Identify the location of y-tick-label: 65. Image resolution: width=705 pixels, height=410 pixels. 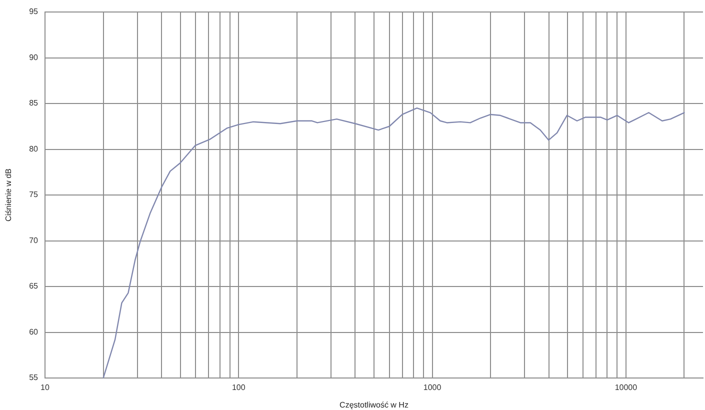
(34, 286).